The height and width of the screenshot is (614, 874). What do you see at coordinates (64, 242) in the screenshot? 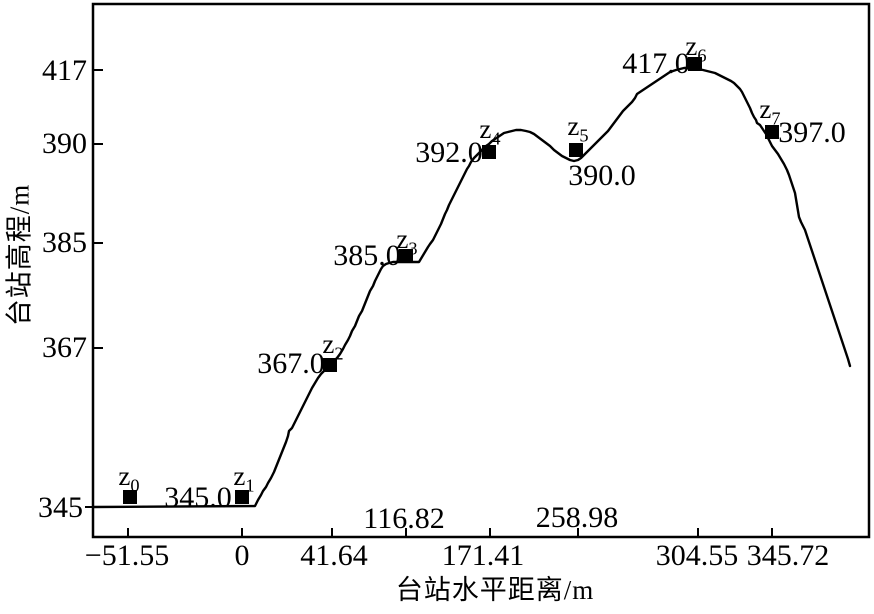
I see `y-tick-label-385: 385` at bounding box center [64, 242].